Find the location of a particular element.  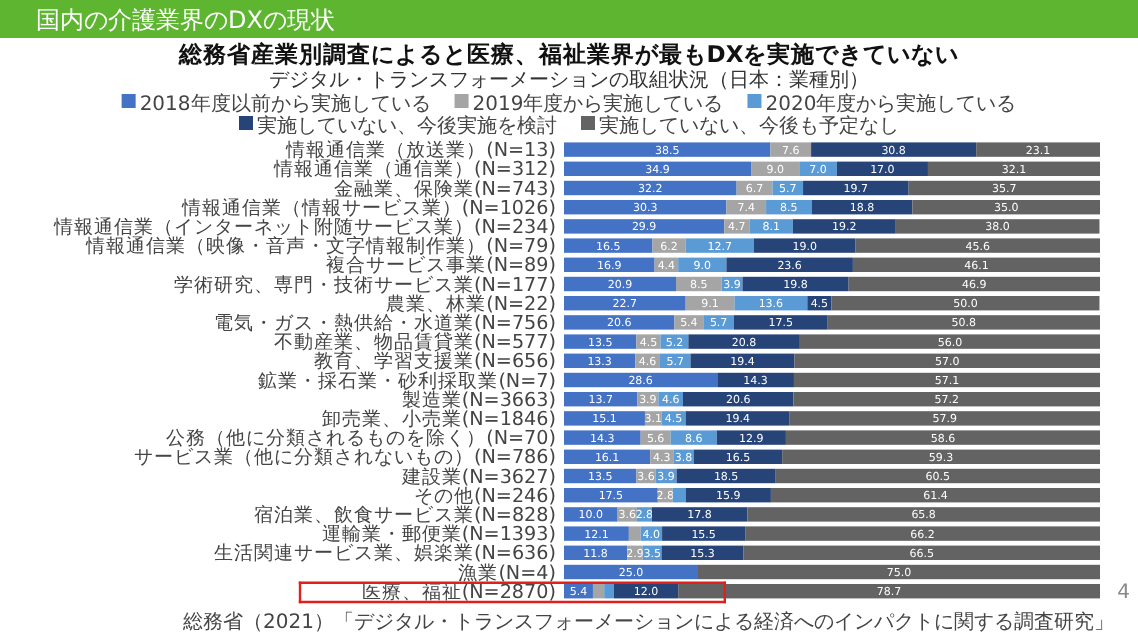

text: デジタル・トランスフォーメーションの取組状況（日本：業種別） is located at coordinates (569, 80).